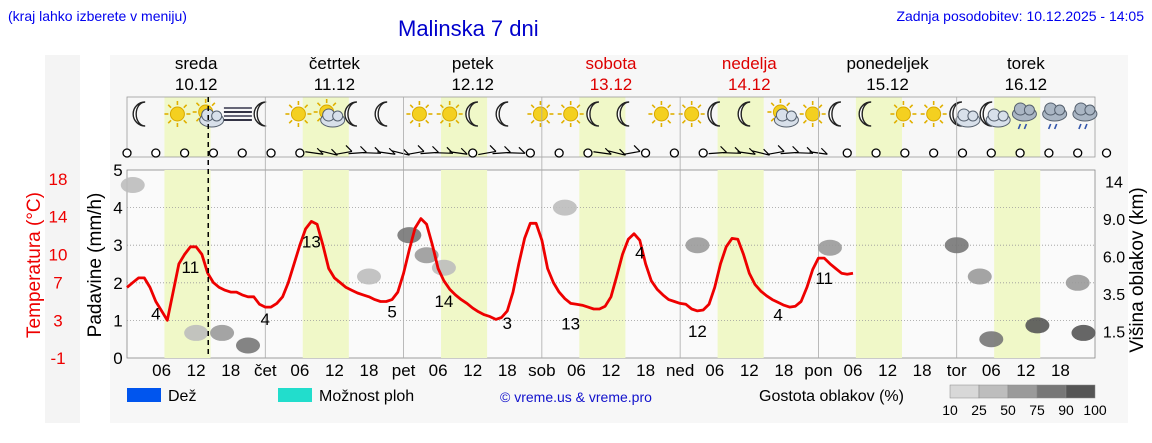  What do you see at coordinates (824, 278) in the screenshot?
I see `temperature-label: 11` at bounding box center [824, 278].